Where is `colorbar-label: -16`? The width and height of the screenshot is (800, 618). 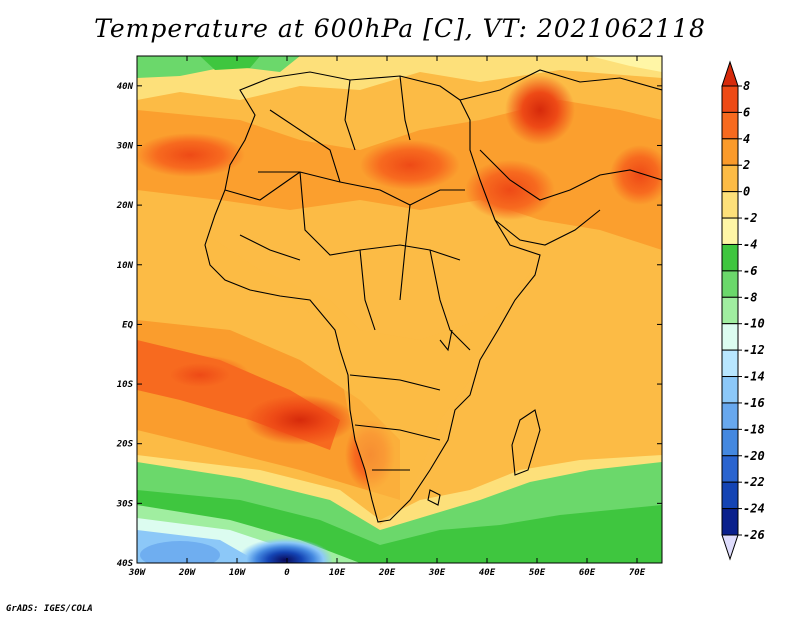
colorbar-label: -16 is located at coordinates (754, 403).